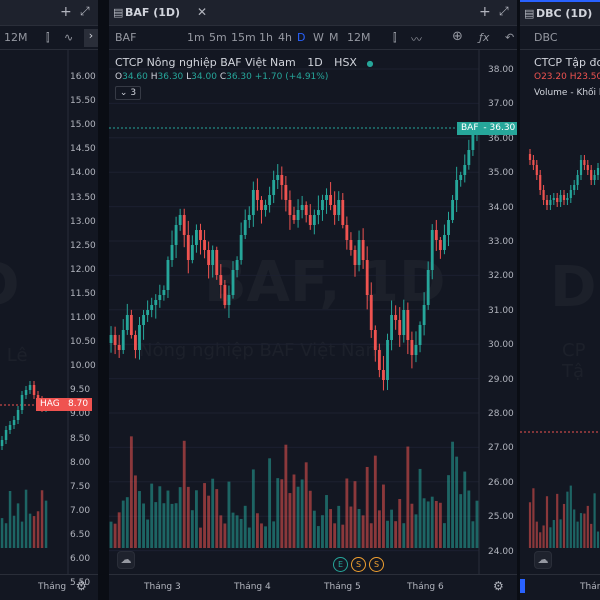 This screenshot has height=600, width=600. What do you see at coordinates (501, 448) in the screenshot?
I see `price-axis-label: 27.00` at bounding box center [501, 448].